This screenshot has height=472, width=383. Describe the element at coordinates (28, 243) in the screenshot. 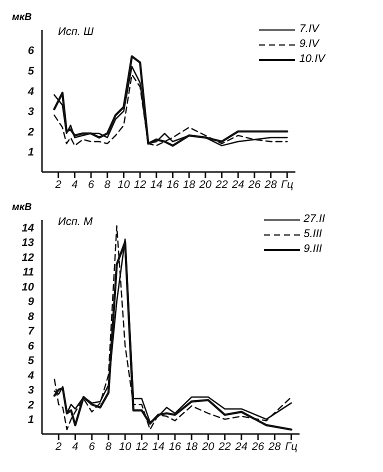

I see `y-tick-label: 13` at that location.